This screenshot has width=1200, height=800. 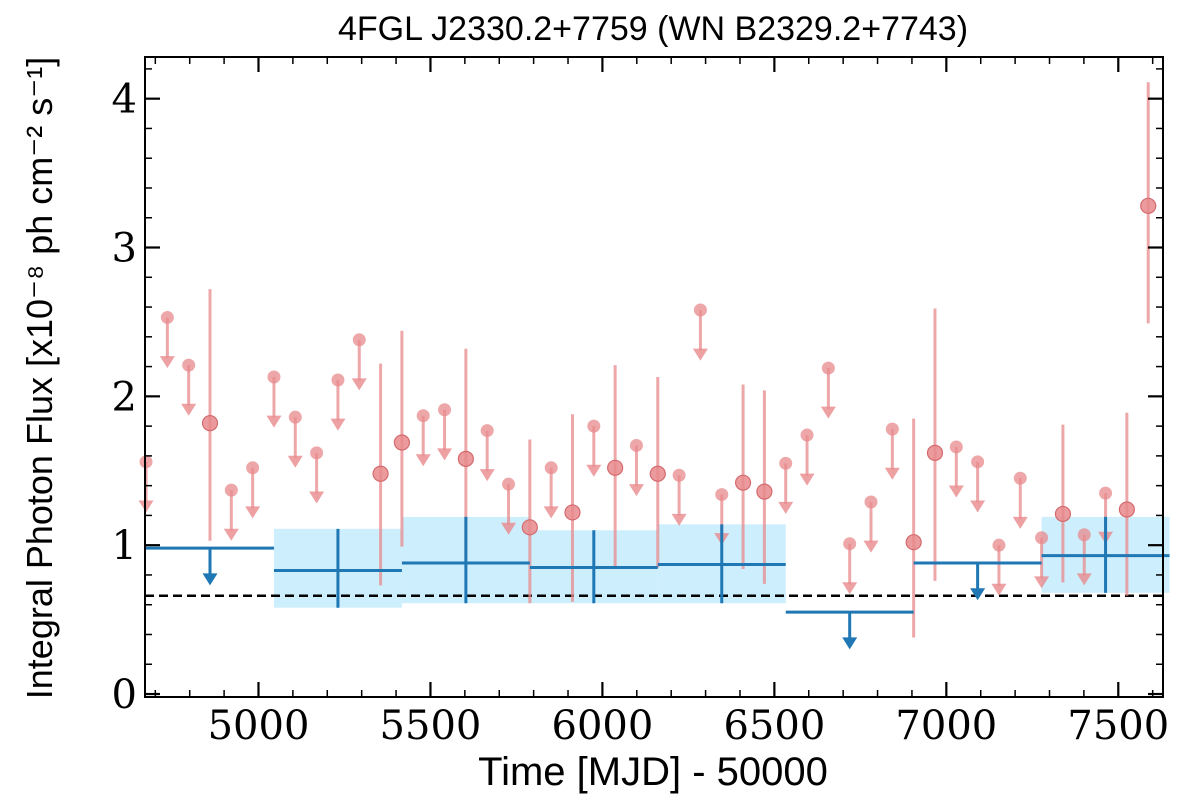 What do you see at coordinates (653, 29) in the screenshot?
I see `chart-title: 4FGL J2330.2+7759 (WN B2329.2+7743)` at bounding box center [653, 29].